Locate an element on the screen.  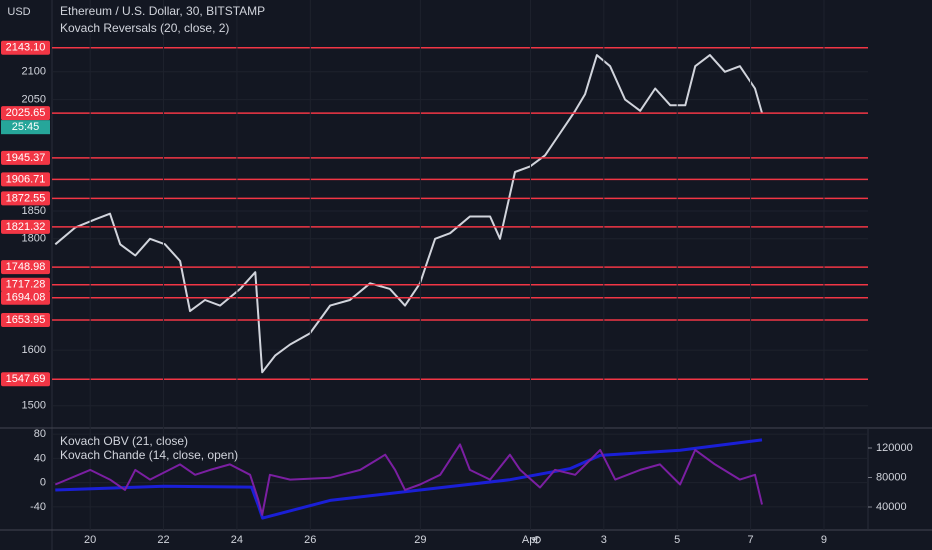
level-label: 1906.71 is located at coordinates (26, 179).